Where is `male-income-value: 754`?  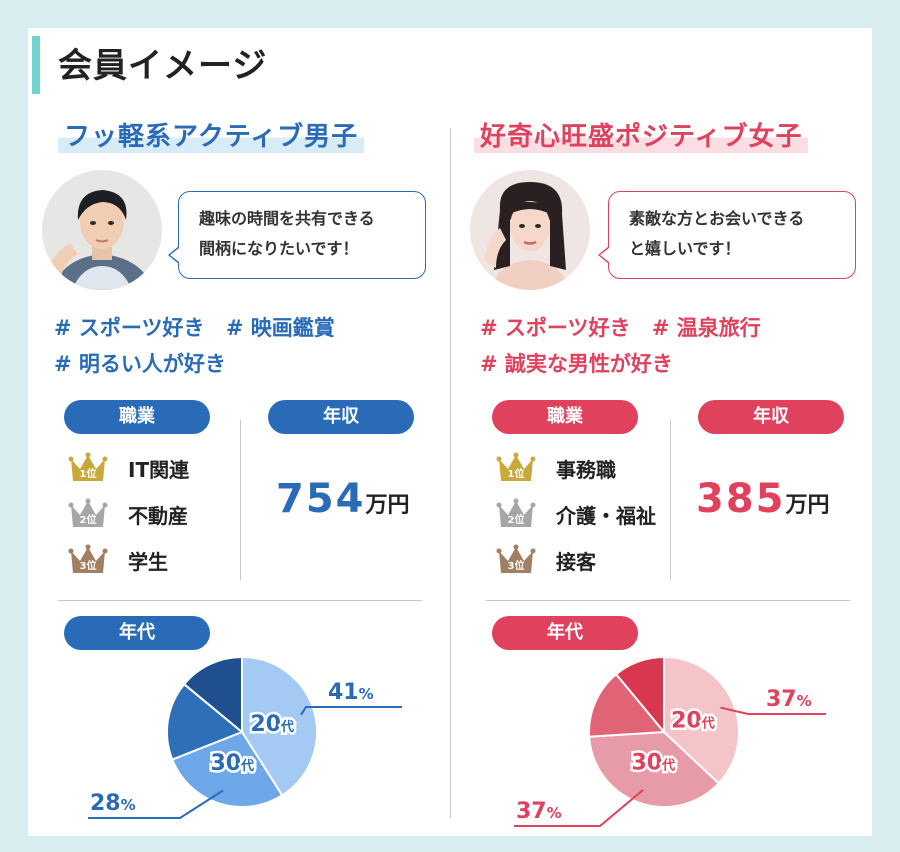
male-income-value: 754 is located at coordinates (321, 499).